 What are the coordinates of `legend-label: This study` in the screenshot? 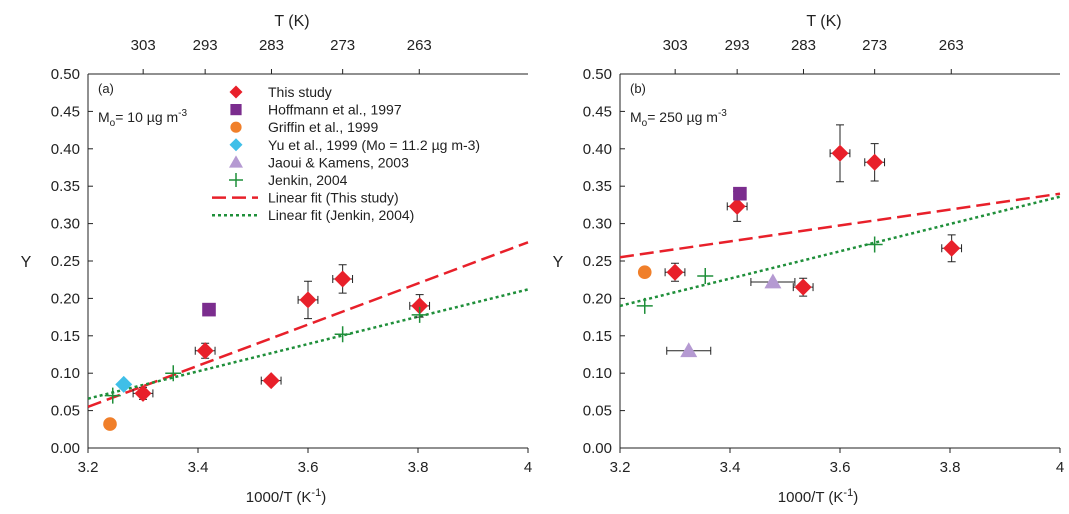 It's located at (300, 92).